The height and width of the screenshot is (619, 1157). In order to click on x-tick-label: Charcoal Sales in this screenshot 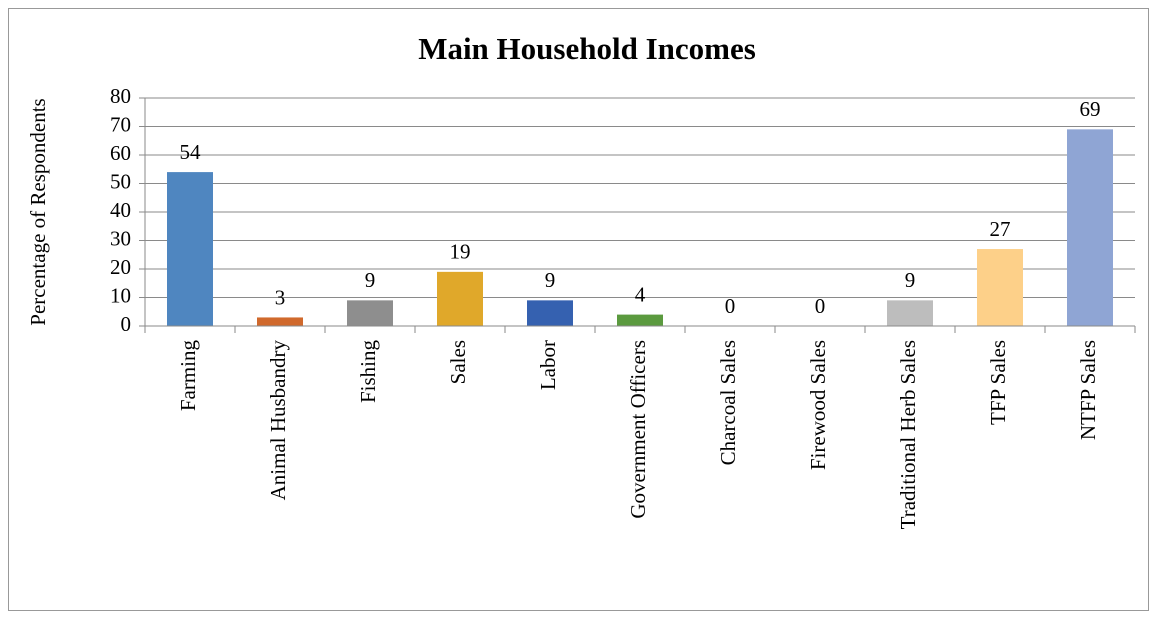, I will do `click(728, 402)`.